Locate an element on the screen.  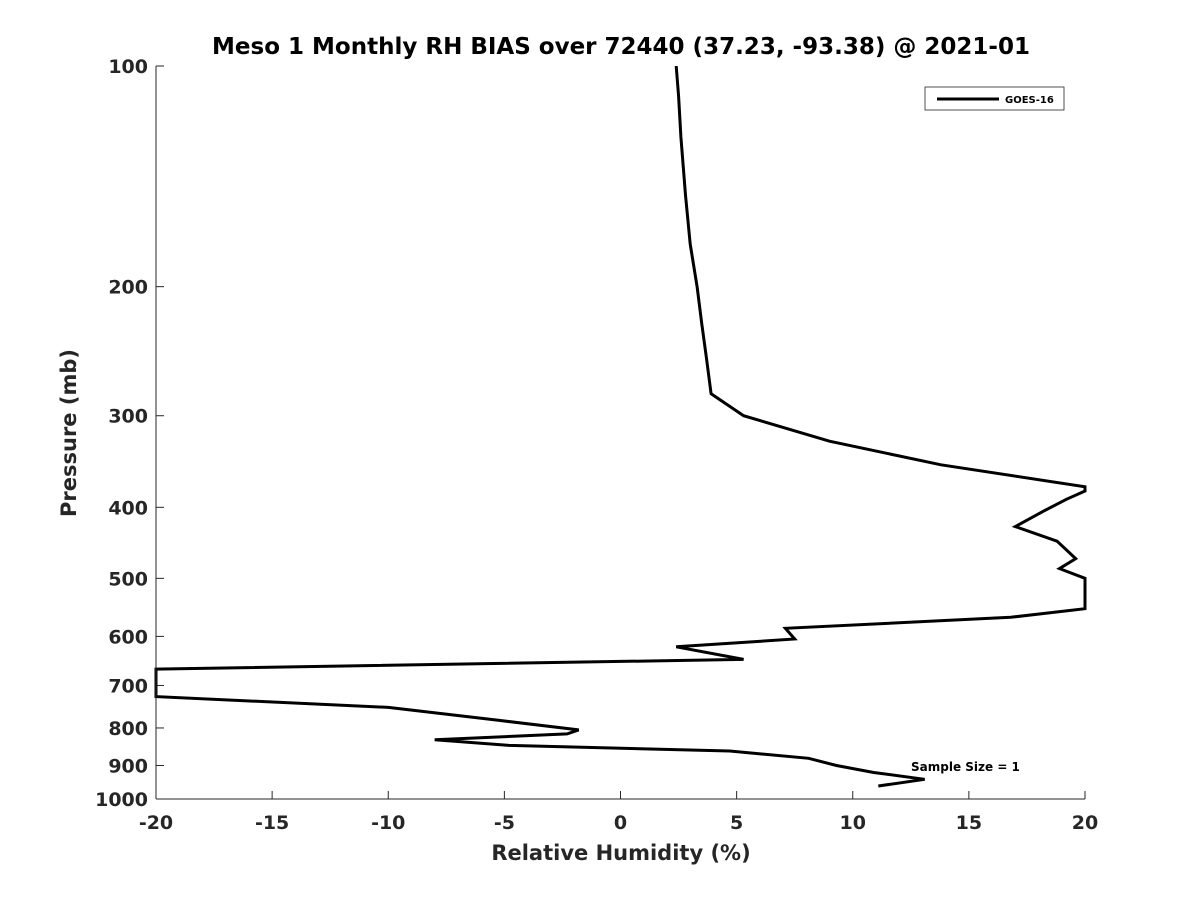
x-axis-ticks: -20 -15 -10 -5 0 5 10 15 20 is located at coordinates (618, 812).